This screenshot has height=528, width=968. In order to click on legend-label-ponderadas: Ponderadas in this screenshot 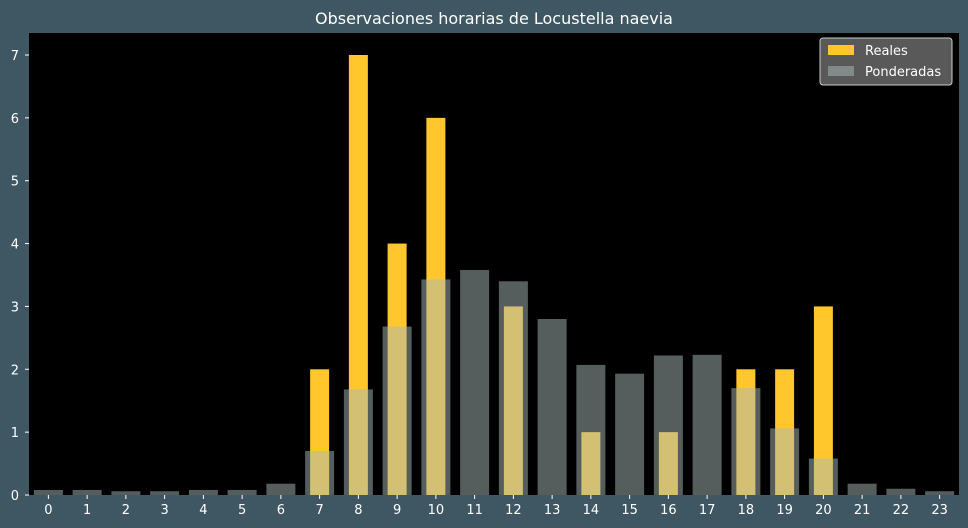, I will do `click(903, 72)`.